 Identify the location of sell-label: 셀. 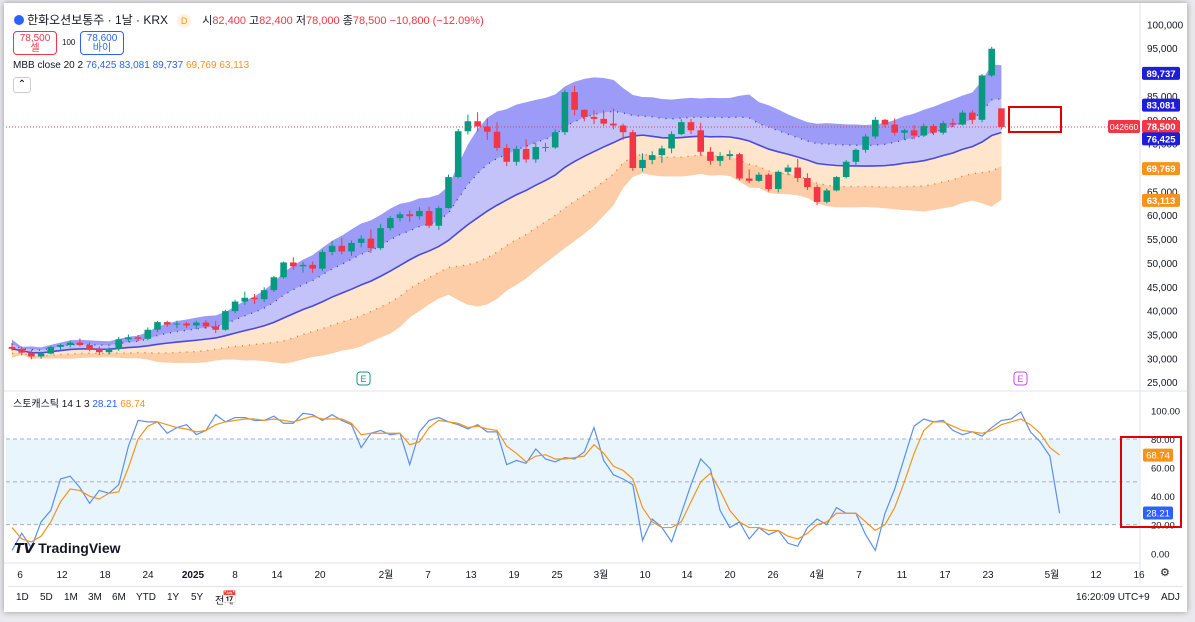
(35, 48).